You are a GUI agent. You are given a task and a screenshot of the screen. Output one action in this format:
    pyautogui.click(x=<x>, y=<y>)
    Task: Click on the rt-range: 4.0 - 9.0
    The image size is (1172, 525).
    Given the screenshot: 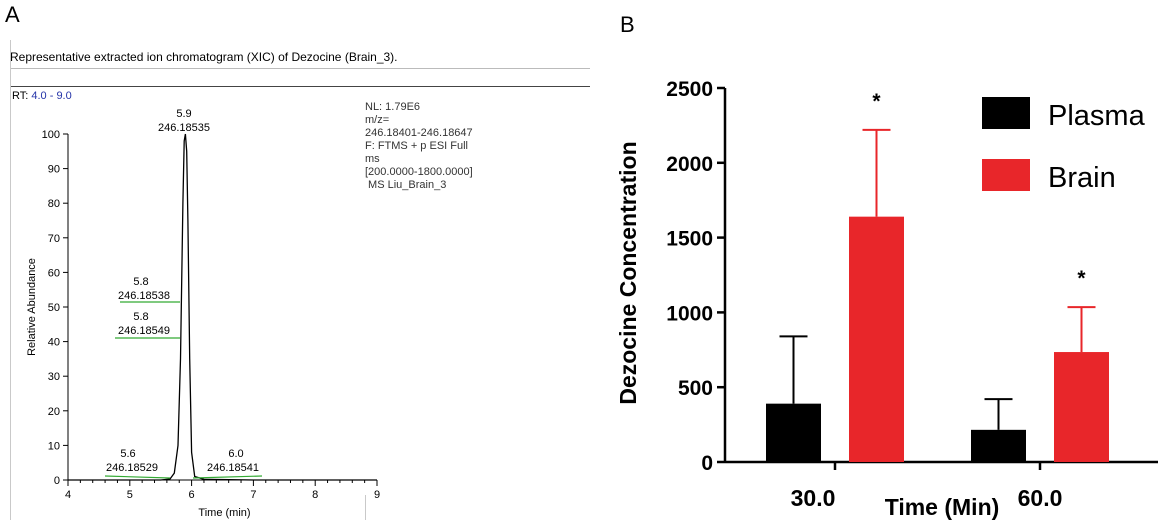 What is the action you would take?
    pyautogui.click(x=51, y=96)
    